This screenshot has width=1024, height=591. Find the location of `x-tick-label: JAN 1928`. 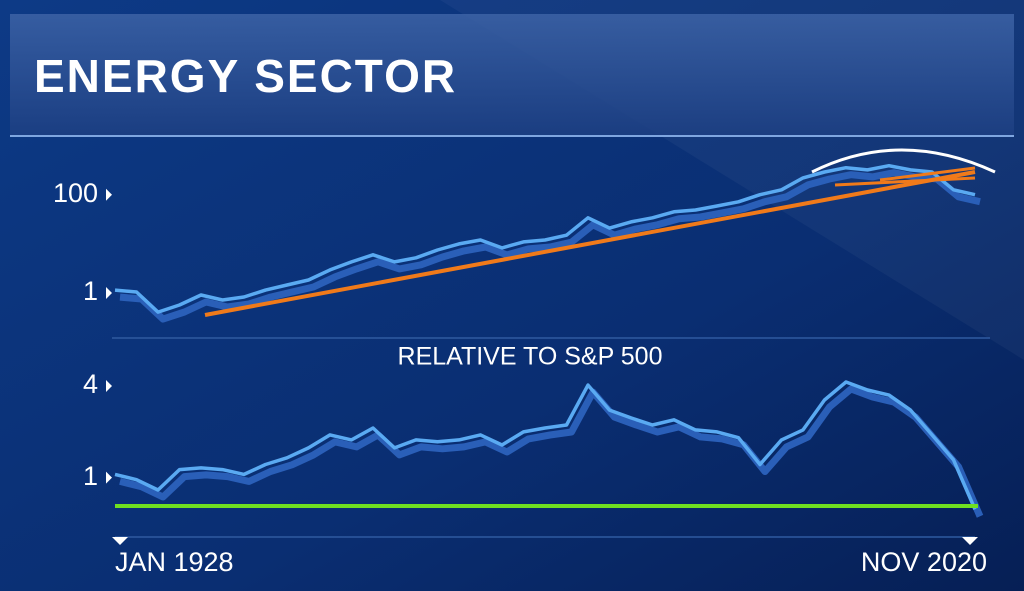

x-tick-label: JAN 1928 is located at coordinates (174, 562).